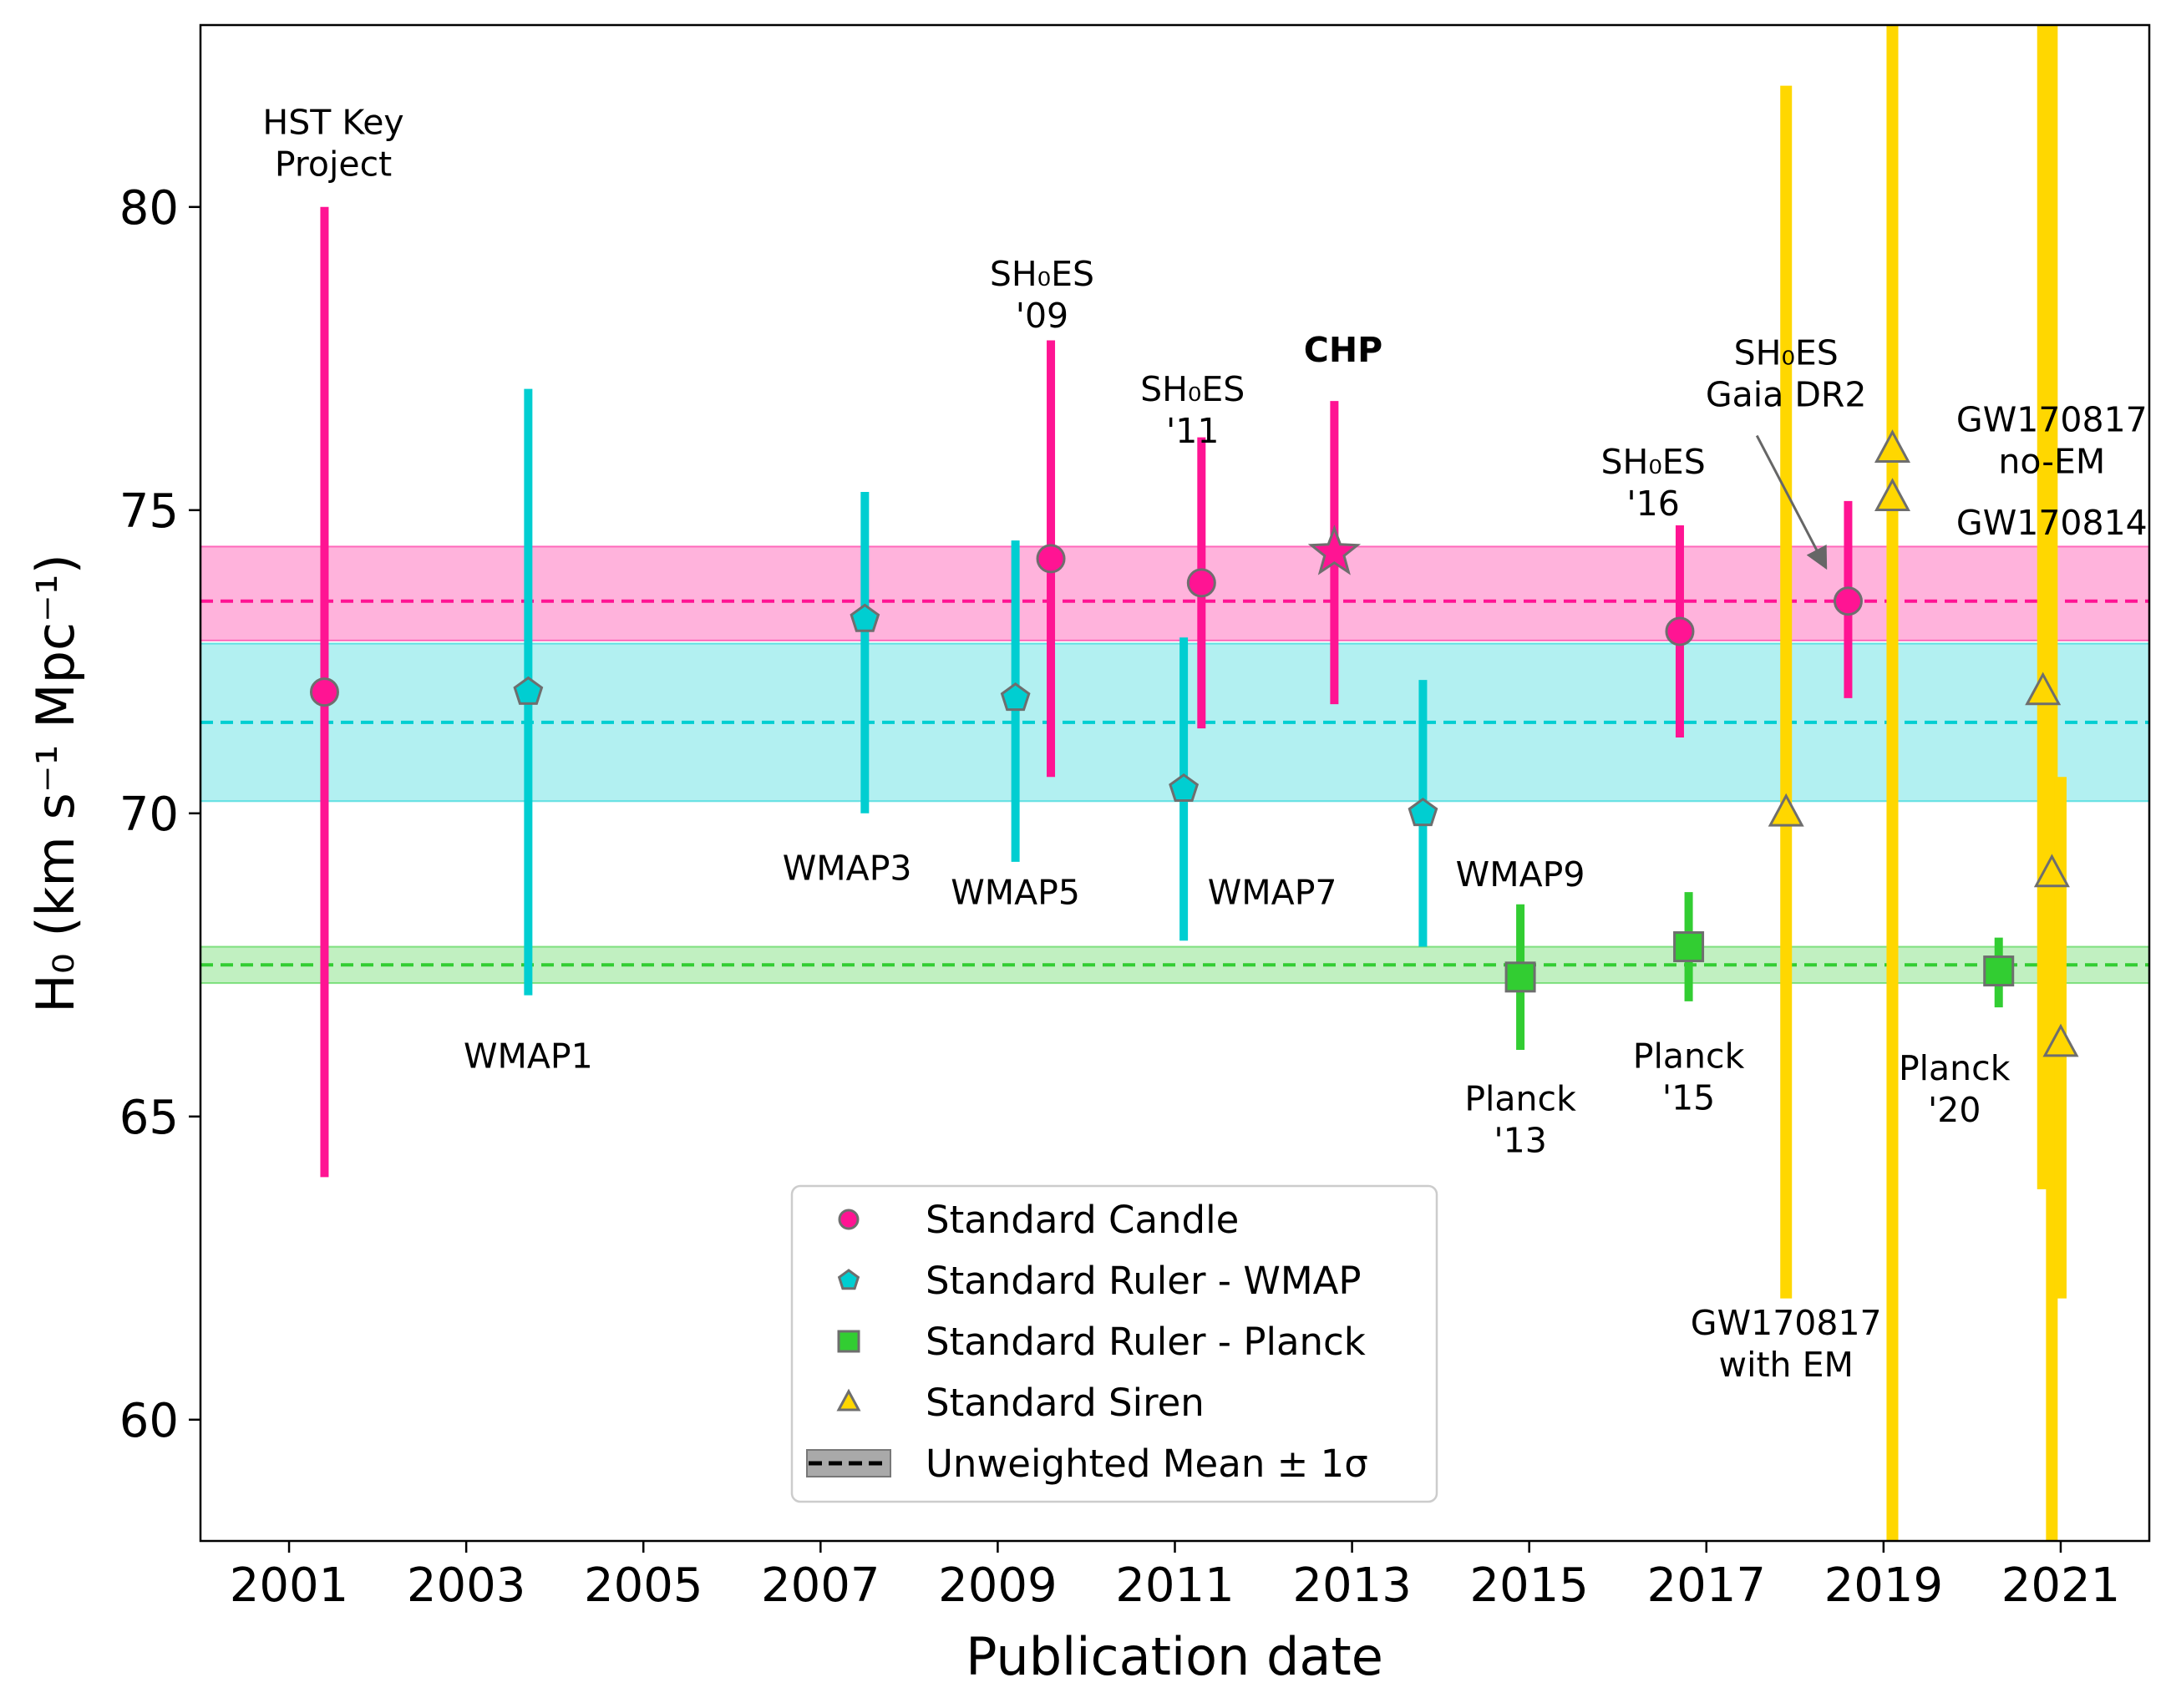 The width and height of the screenshot is (2166, 1708). Describe the element at coordinates (2061, 1586) in the screenshot. I see `x-tick-label-2021: 2021` at that location.